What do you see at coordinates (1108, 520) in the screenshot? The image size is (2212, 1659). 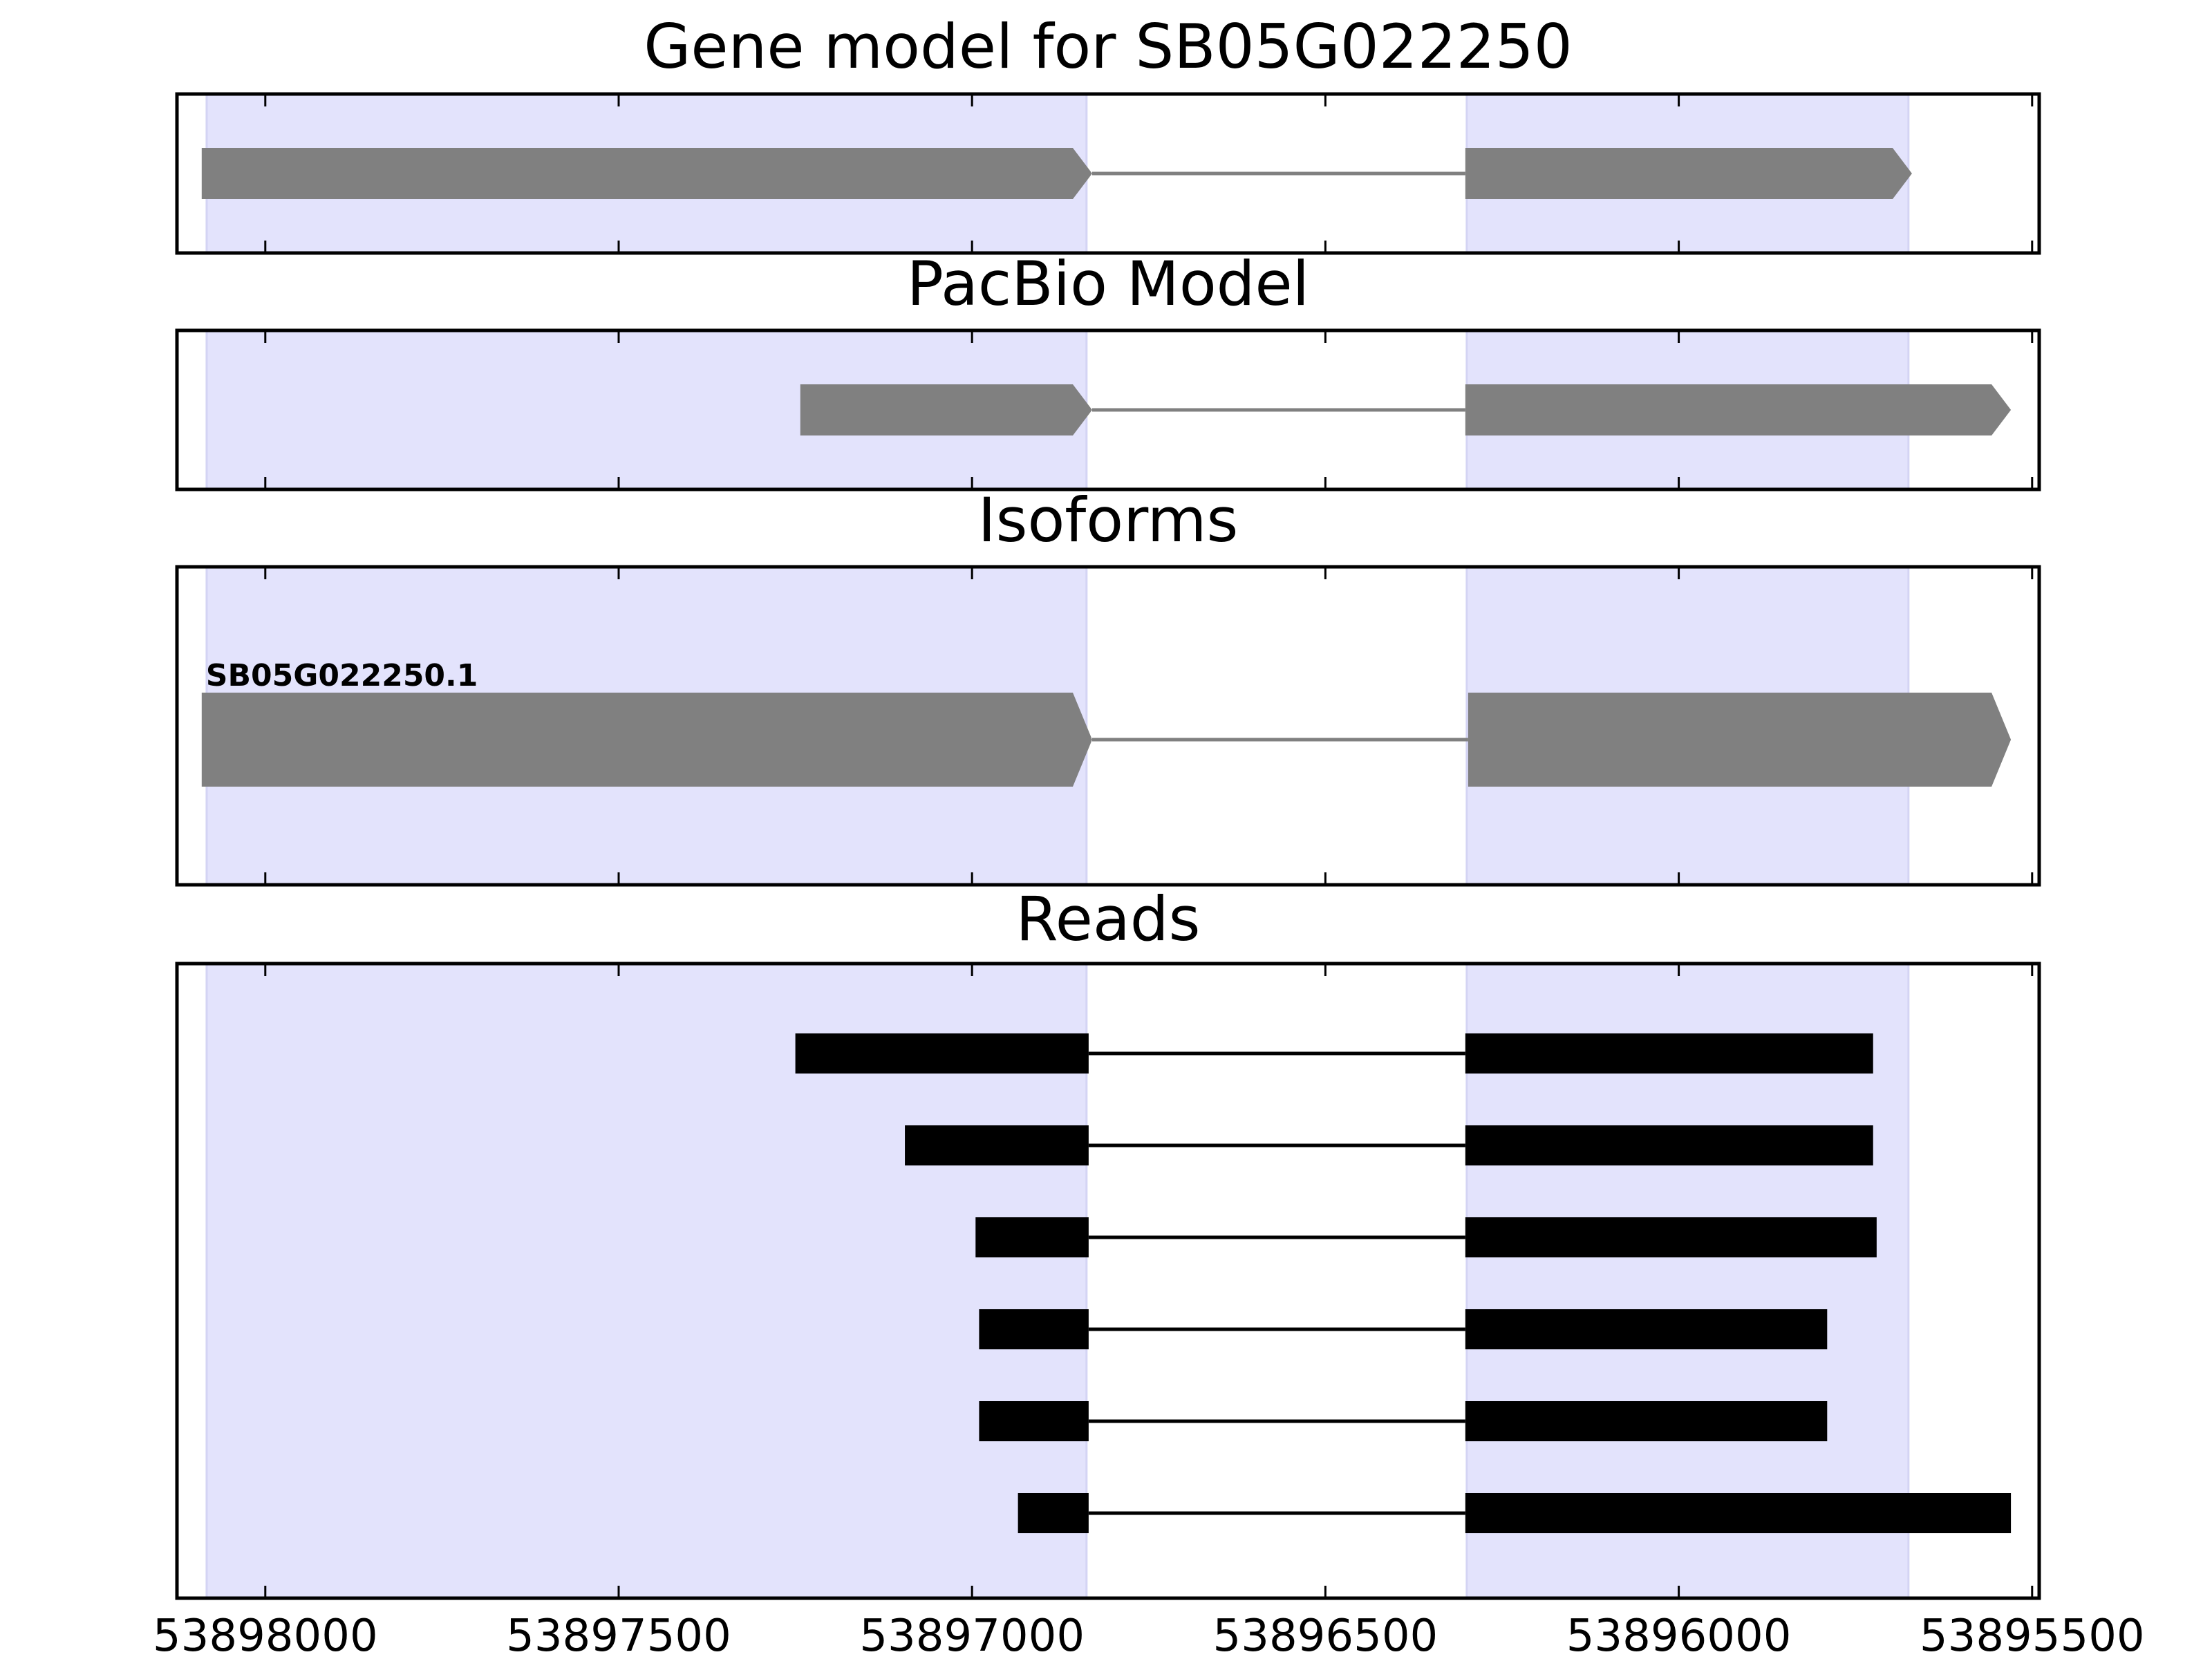 I see `panel-title: Isoforms` at bounding box center [1108, 520].